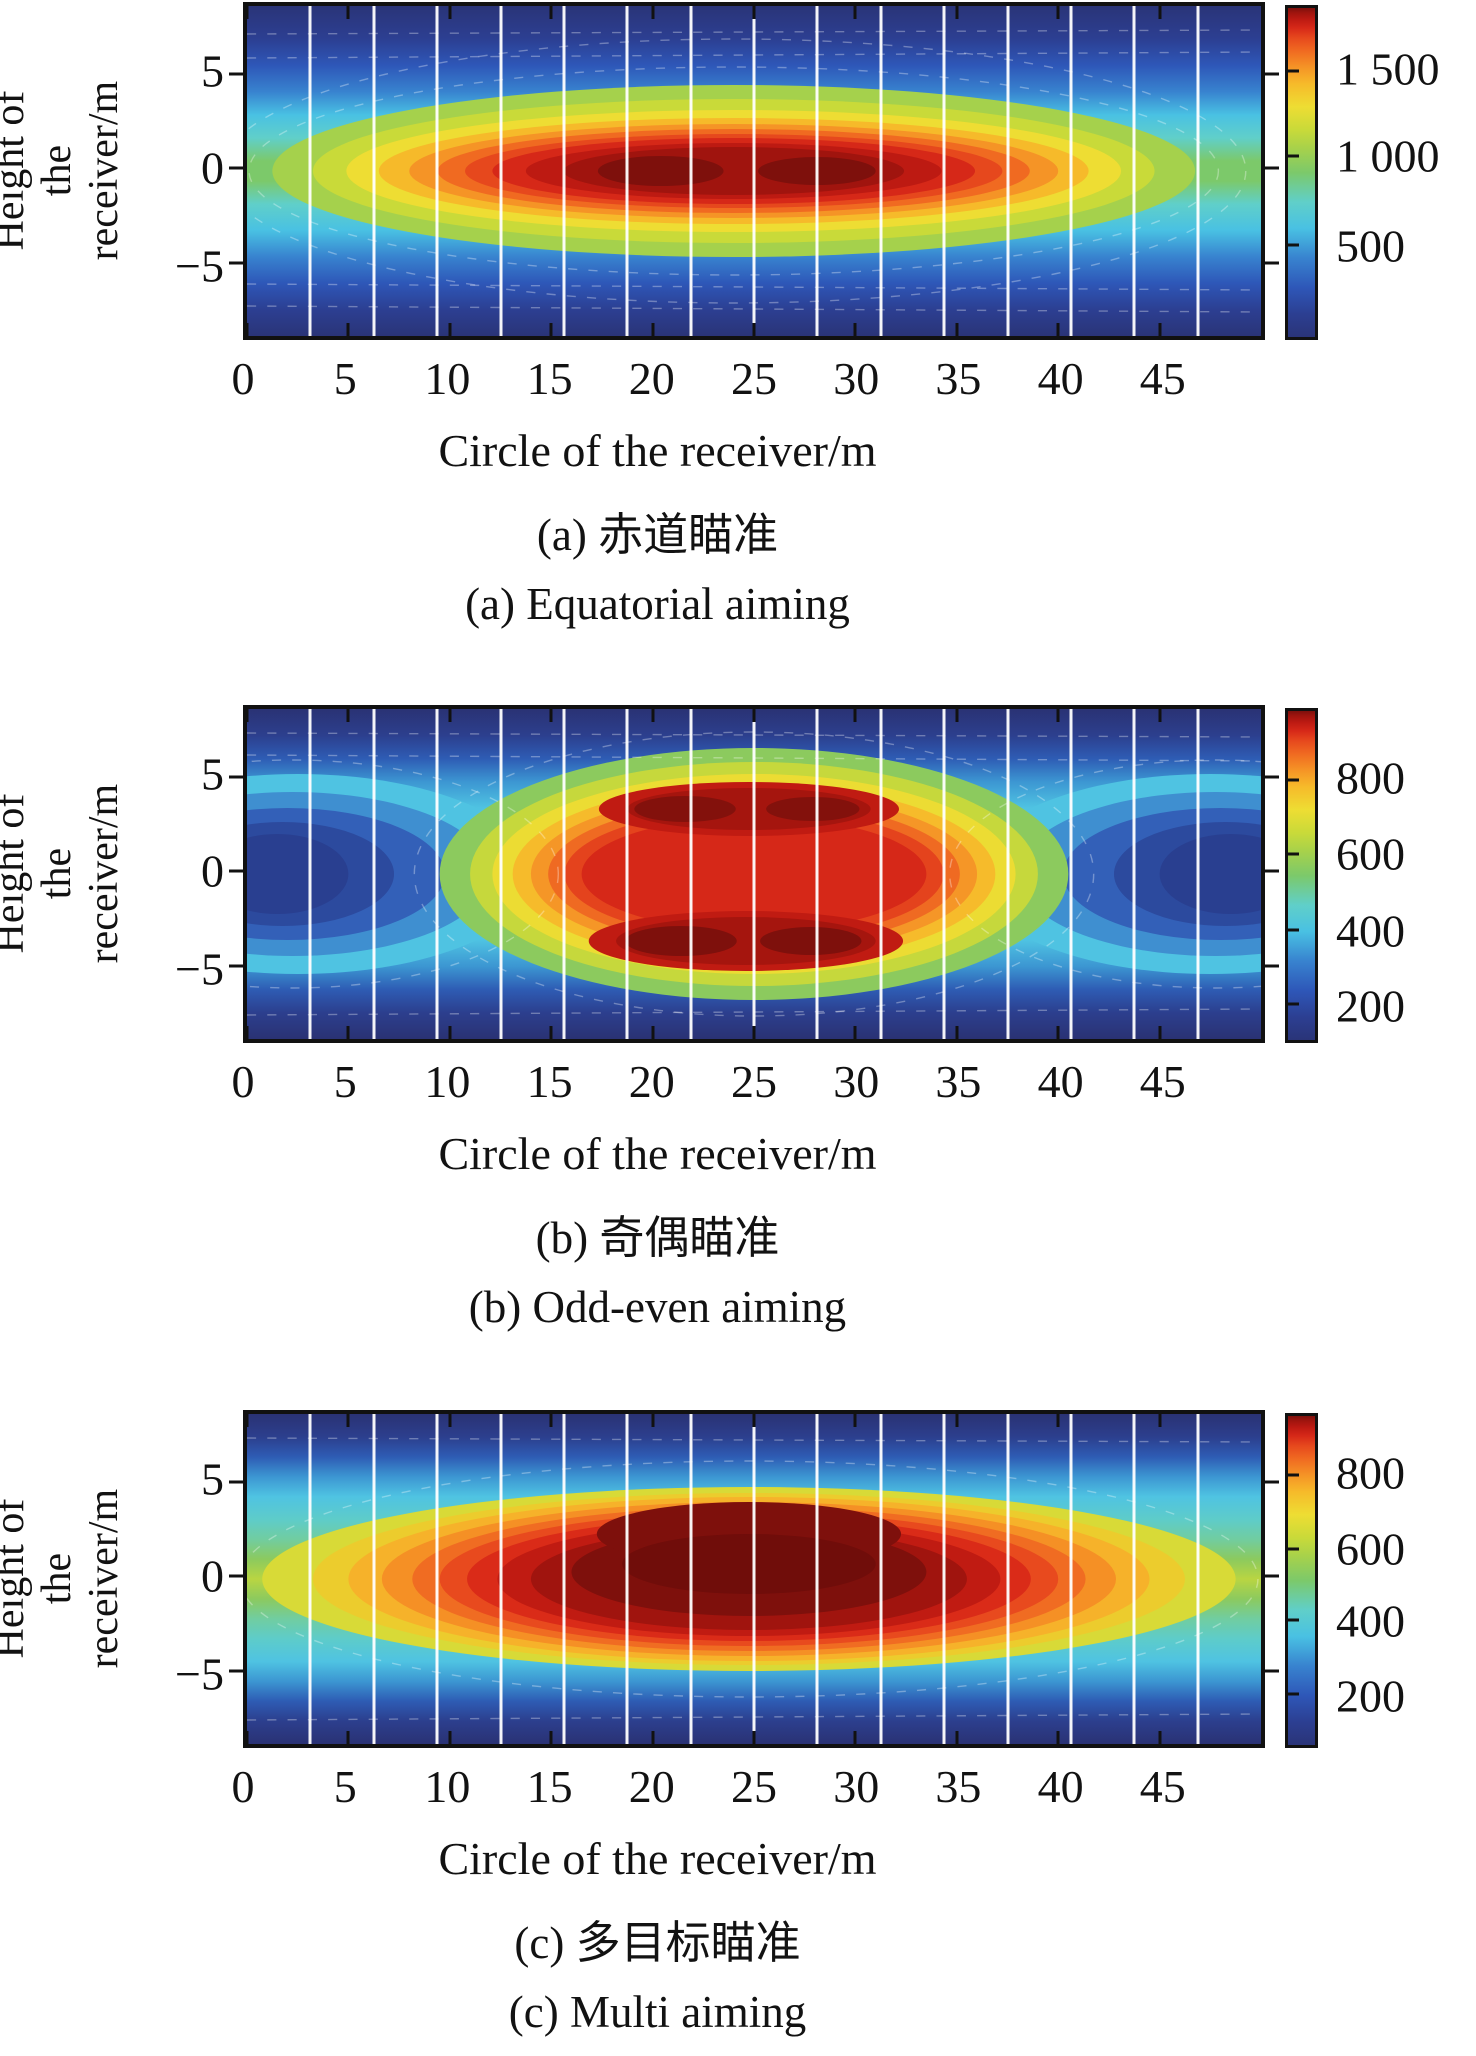  What do you see at coordinates (1388, 69) in the screenshot?
I see `colorbar-label: 1 500` at bounding box center [1388, 69].